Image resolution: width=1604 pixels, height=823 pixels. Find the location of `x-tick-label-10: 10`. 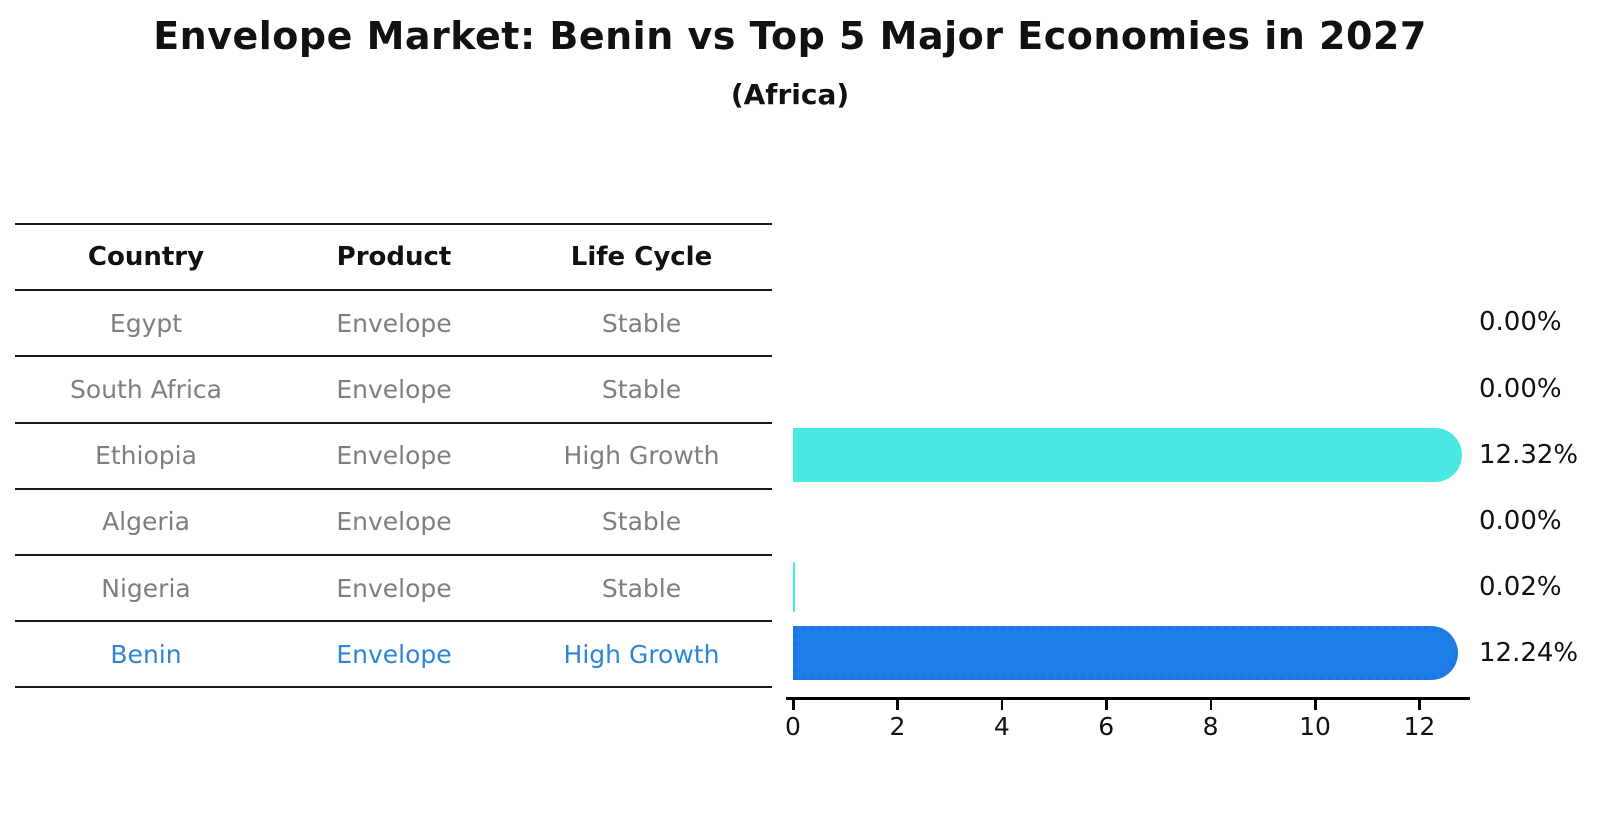

x-tick-label-10: 10 is located at coordinates (1315, 726).